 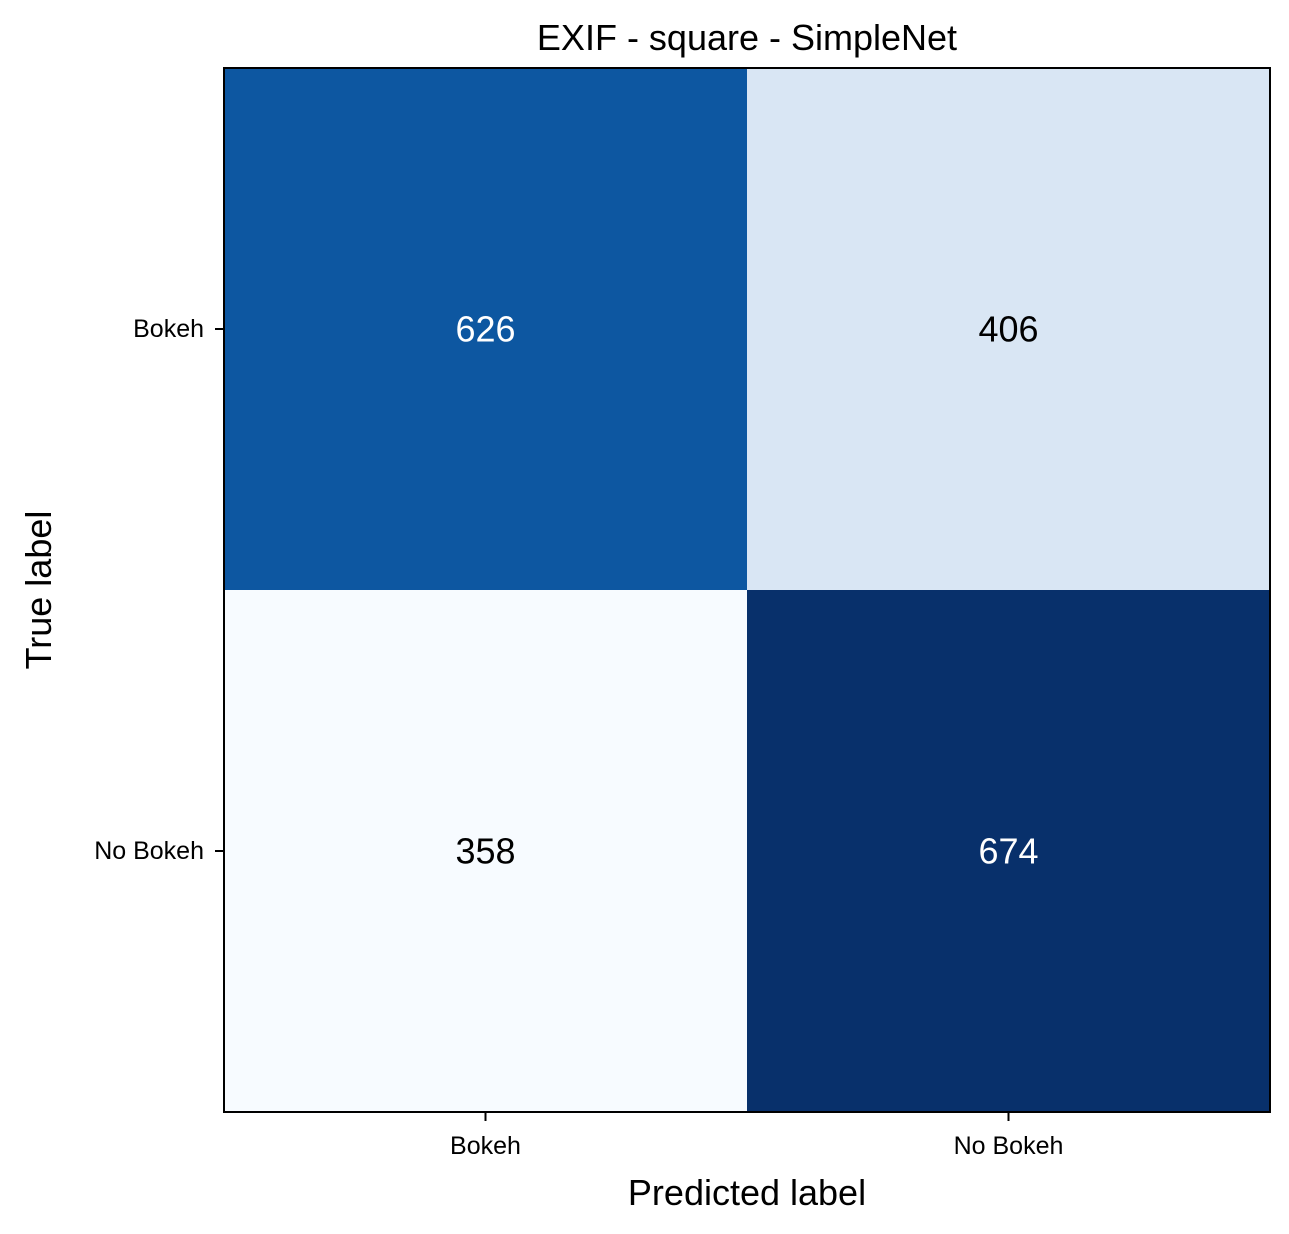 I want to click on cell-value-label-0-1: 406, so click(x=1008, y=329).